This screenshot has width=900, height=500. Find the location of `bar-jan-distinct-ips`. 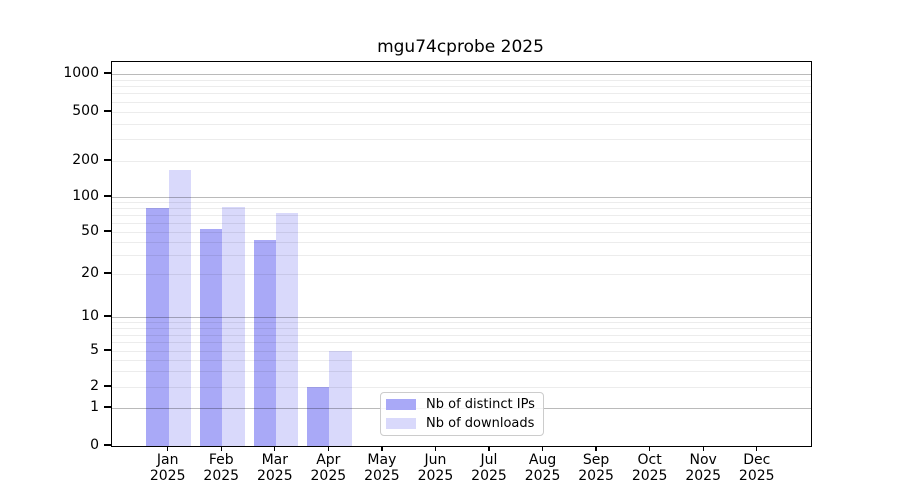

bar-jan-distinct-ips is located at coordinates (157, 327).